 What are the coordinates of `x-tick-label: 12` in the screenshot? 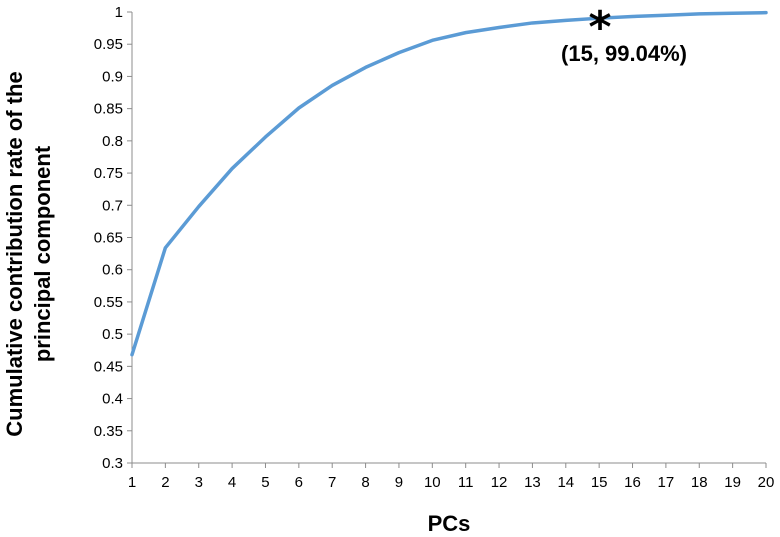 It's located at (499, 482).